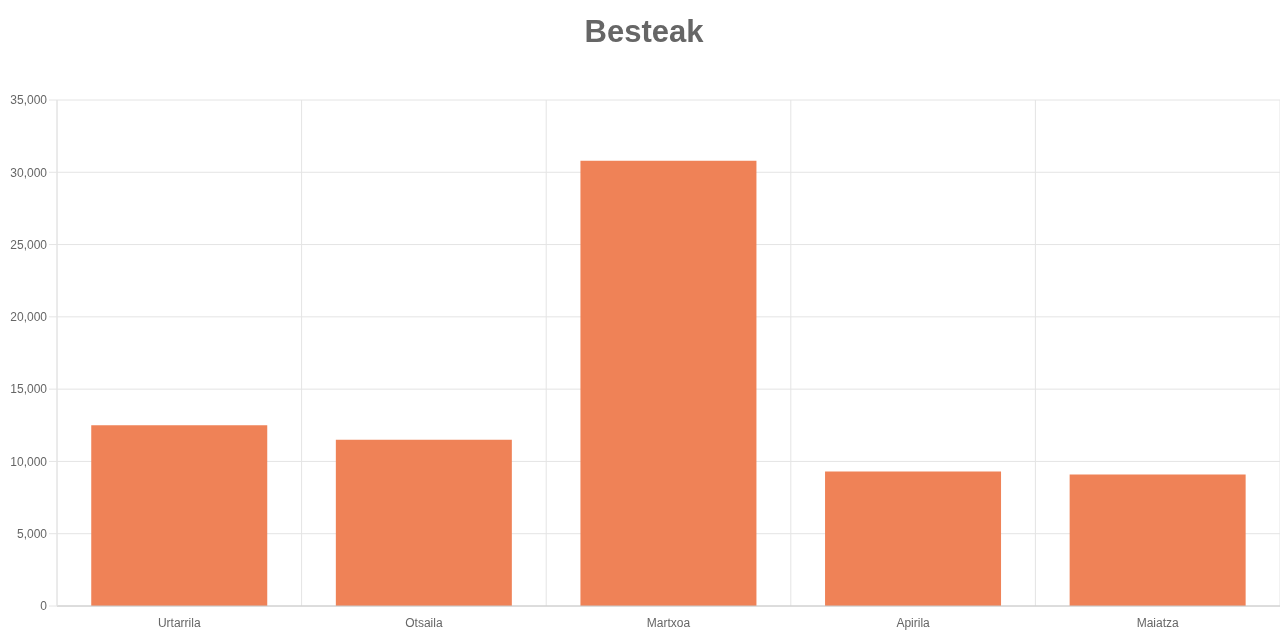 This screenshot has height=639, width=1280. Describe the element at coordinates (424, 622) in the screenshot. I see `x-tick-label: Otsaila` at that location.